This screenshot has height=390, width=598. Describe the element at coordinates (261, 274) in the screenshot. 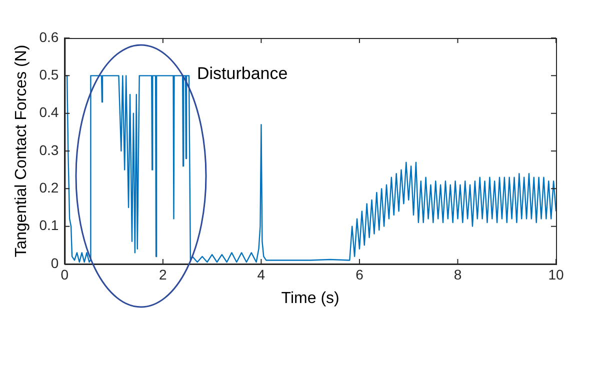

I see `x-tick-label: 4` at that location.